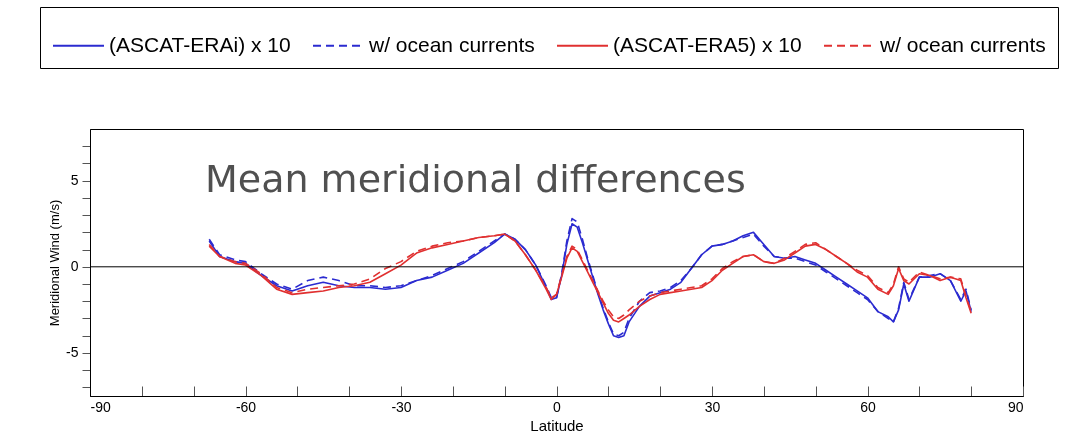  I want to click on y-tick-label: 5, so click(74, 180).